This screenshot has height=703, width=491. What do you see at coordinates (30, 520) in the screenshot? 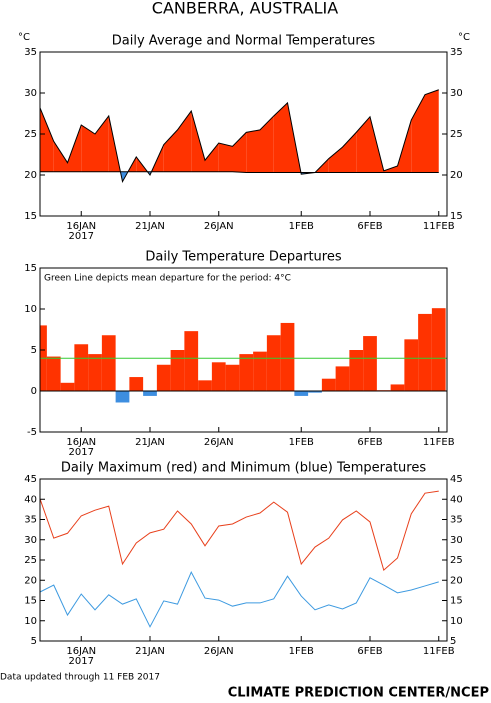
I see `y-tick-label: 35` at bounding box center [30, 520].